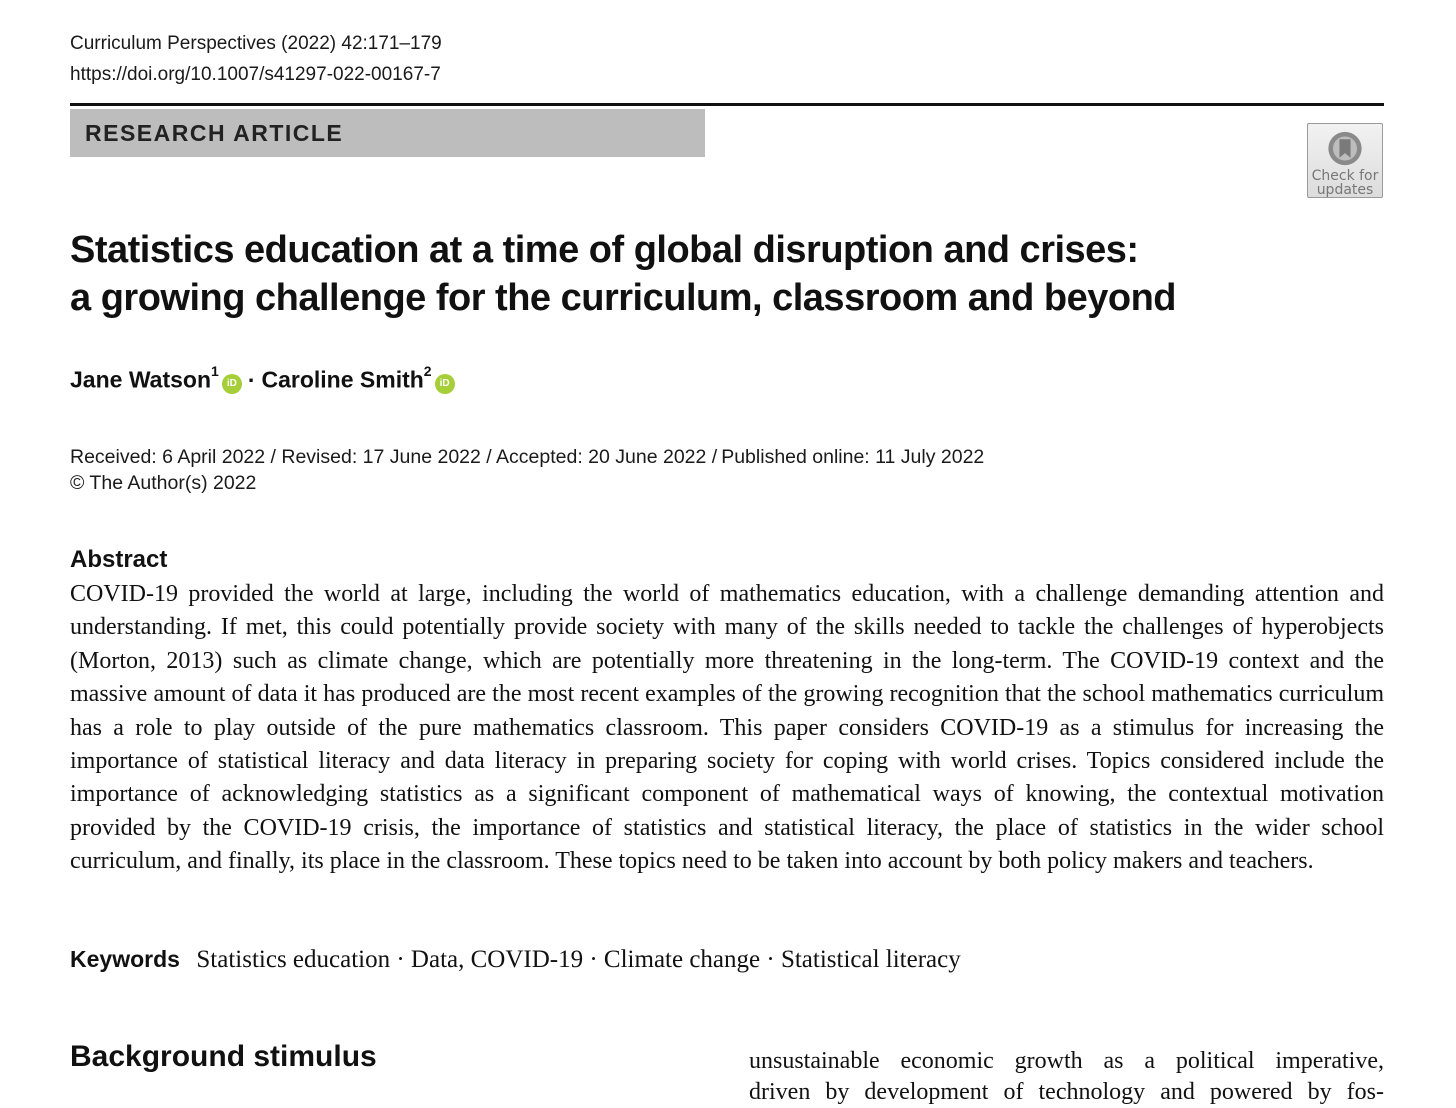 The image size is (1456, 1108). What do you see at coordinates (387, 133) in the screenshot?
I see `article-type-banner: RESEARCH ARTICLE` at bounding box center [387, 133].